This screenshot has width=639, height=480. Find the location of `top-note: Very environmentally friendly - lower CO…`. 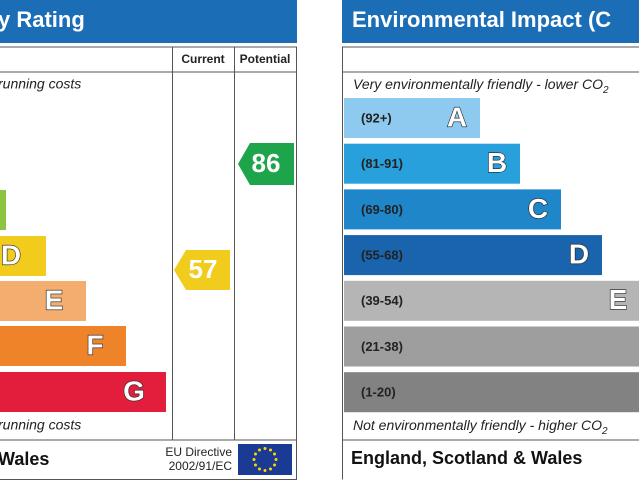

top-note: Very environmentally friendly - lower CO… is located at coordinates (481, 86).